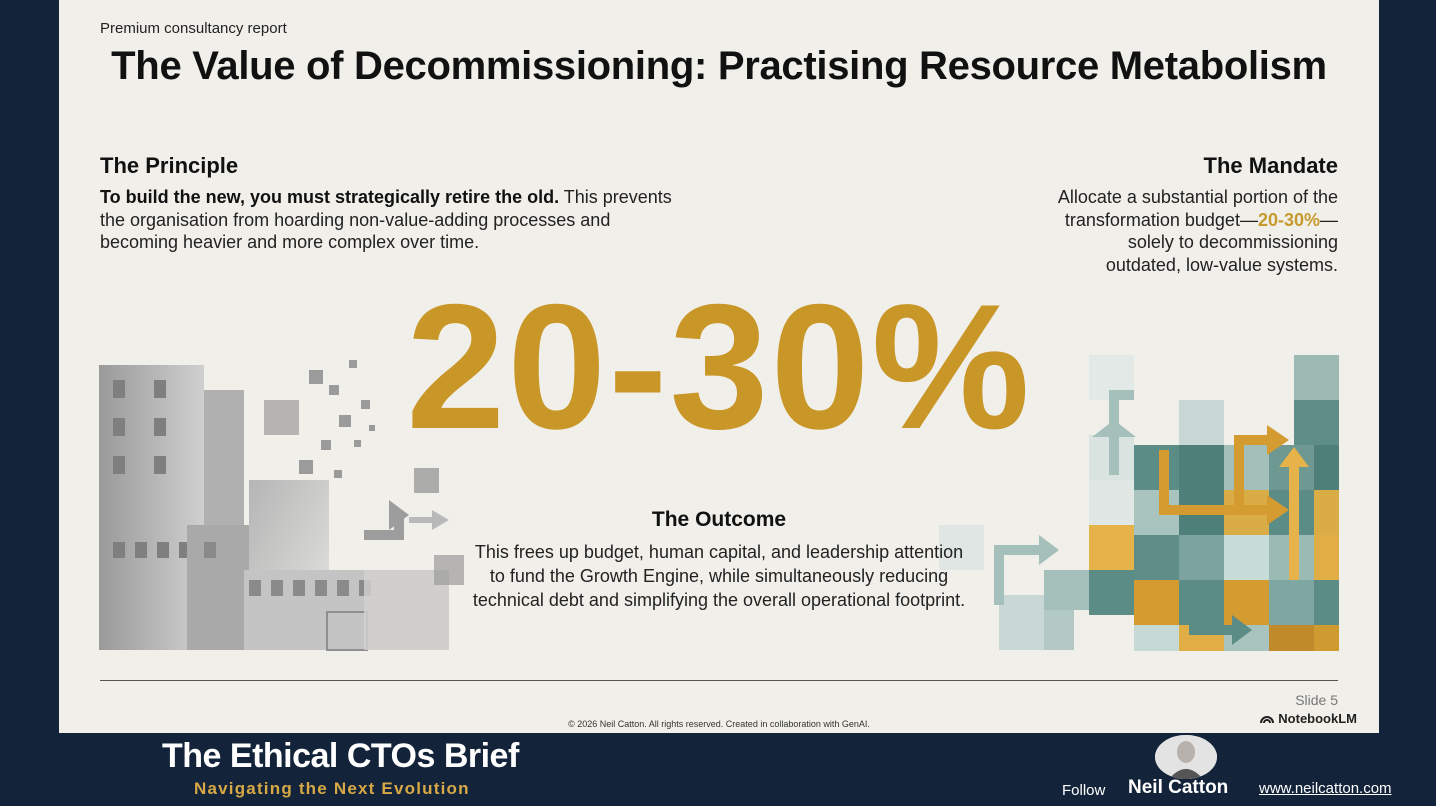 The height and width of the screenshot is (806, 1436). I want to click on notebooklm-icon, so click(1267, 719).